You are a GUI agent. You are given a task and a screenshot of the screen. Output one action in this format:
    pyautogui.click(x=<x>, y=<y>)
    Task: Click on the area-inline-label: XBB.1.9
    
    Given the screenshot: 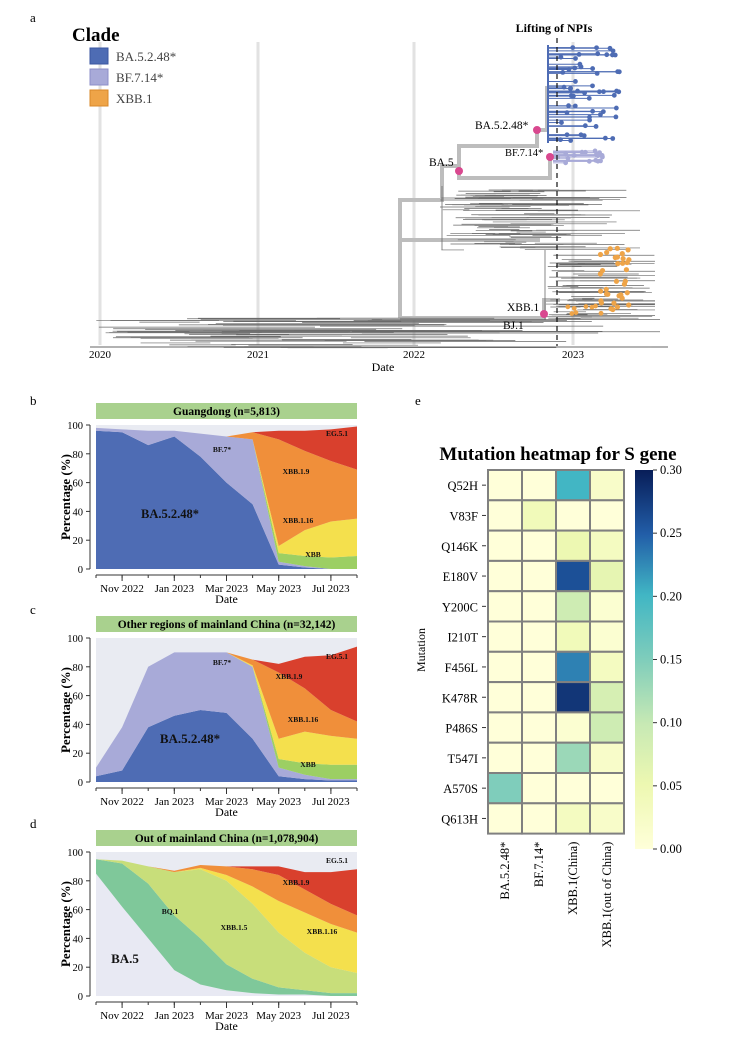 What is the action you would take?
    pyautogui.click(x=289, y=676)
    